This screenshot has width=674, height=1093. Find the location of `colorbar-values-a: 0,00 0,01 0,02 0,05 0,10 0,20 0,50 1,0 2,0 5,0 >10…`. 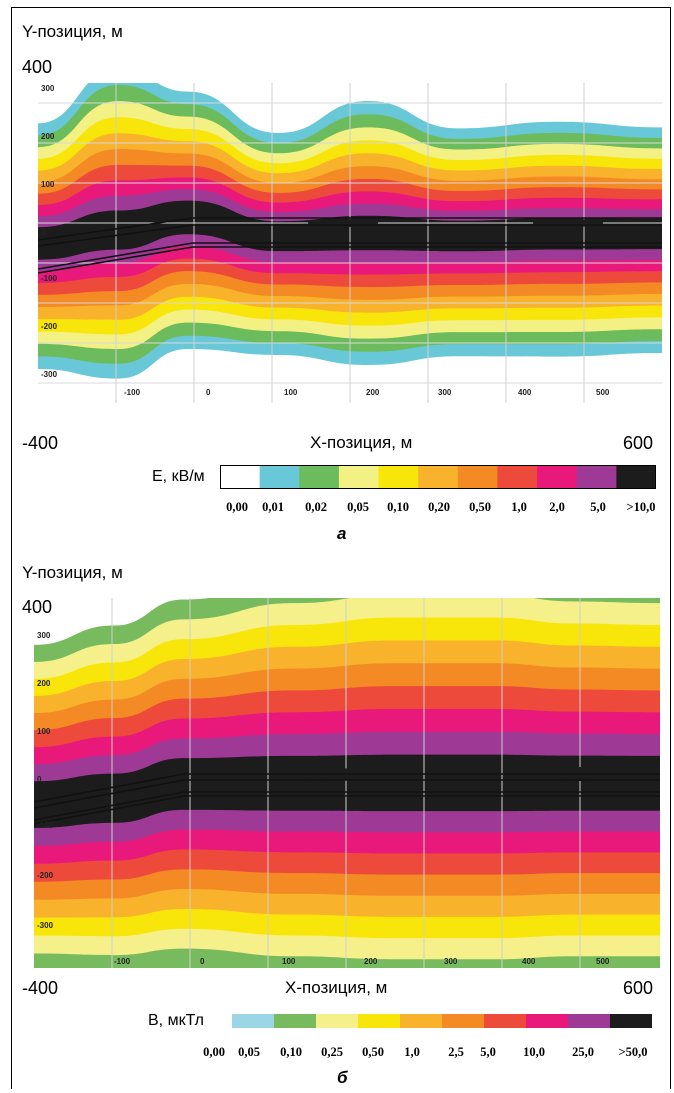

colorbar-values-a: 0,00 0,01 0,02 0,05 0,10 0,20 0,50 1,0 2,0 5,0 >10… is located at coordinates (337, 508).